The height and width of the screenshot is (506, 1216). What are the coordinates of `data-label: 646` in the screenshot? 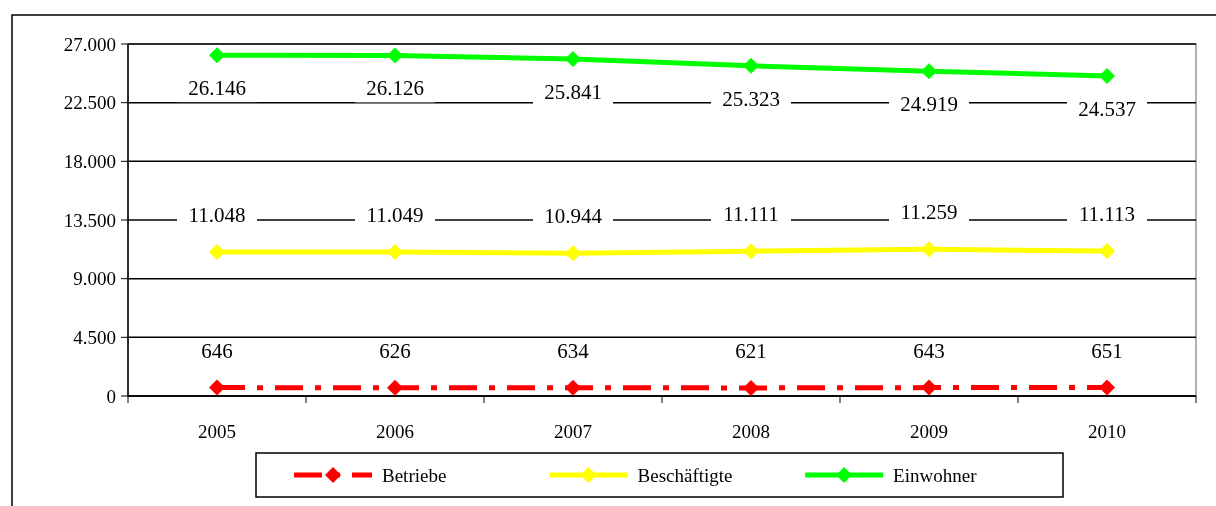 It's located at (217, 350).